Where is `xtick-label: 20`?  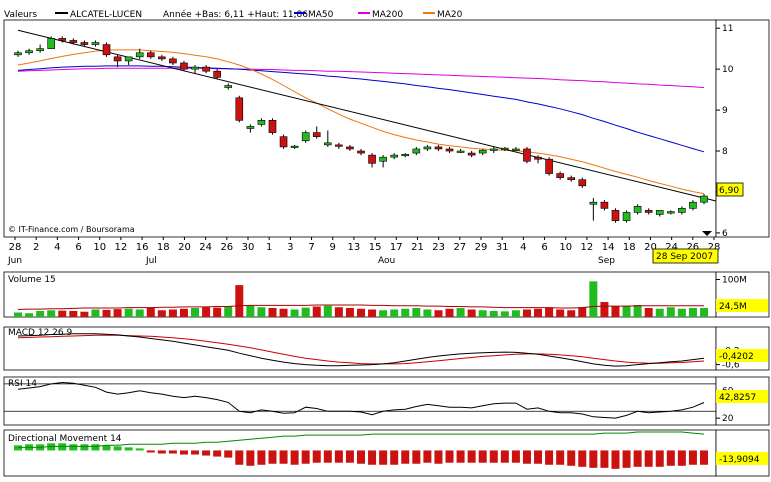 xtick-label: 20 is located at coordinates (650, 247).